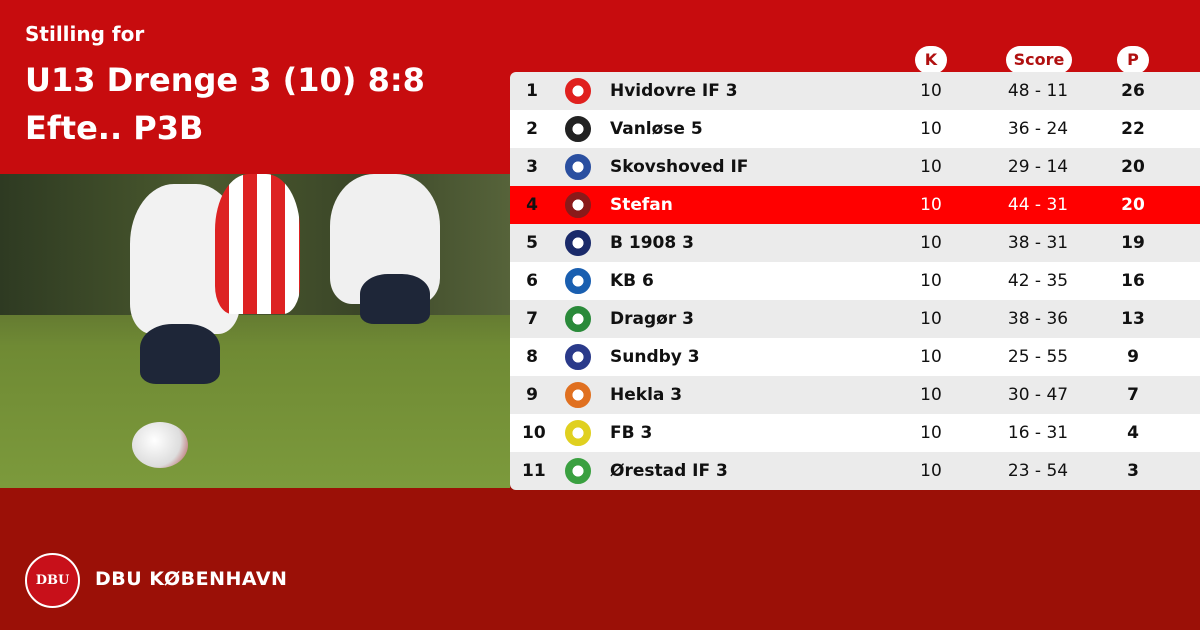  Describe the element at coordinates (1038, 433) in the screenshot. I see `score: 16 - 31` at that location.